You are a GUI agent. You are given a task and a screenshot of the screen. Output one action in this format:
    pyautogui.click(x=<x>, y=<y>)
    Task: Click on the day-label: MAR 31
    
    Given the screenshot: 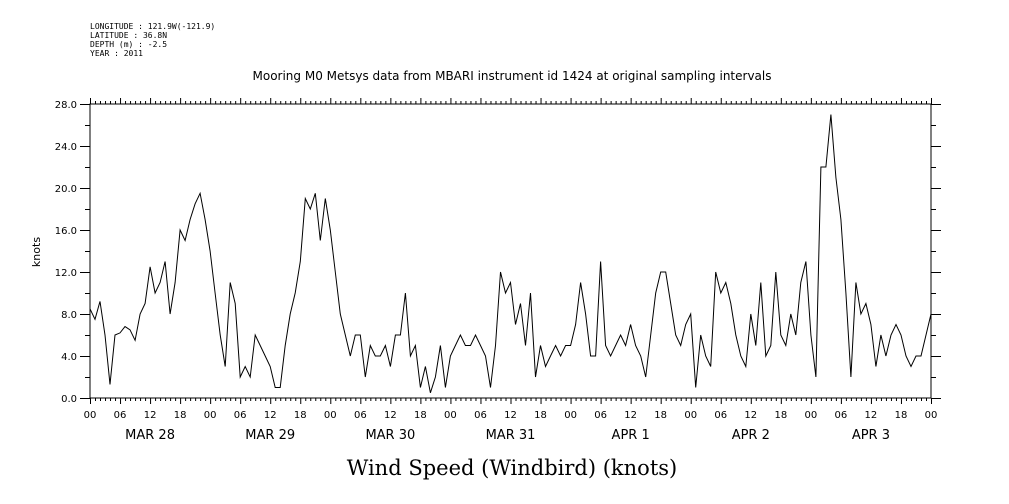 What is the action you would take?
    pyautogui.click(x=511, y=435)
    